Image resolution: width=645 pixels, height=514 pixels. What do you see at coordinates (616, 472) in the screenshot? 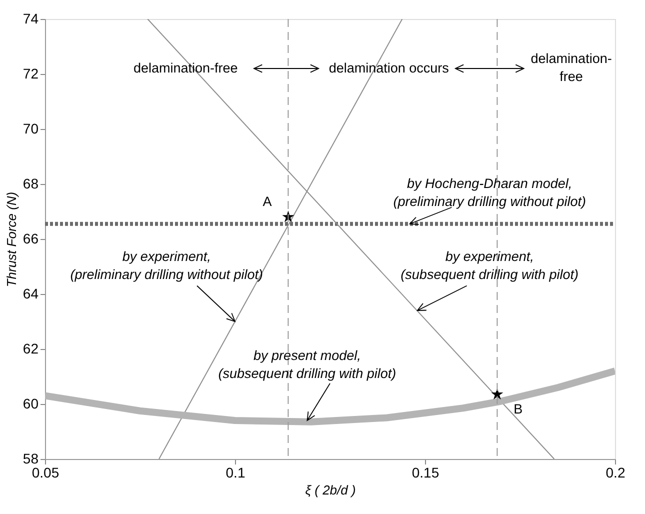
I see `x-tick-label: 0.2` at bounding box center [616, 472].